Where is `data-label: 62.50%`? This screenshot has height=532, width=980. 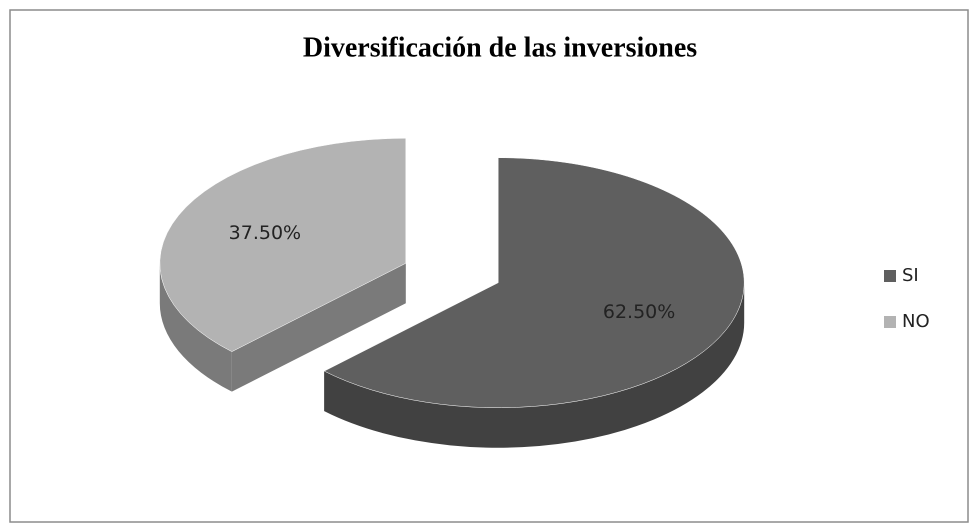 data-label: 62.50% is located at coordinates (639, 312).